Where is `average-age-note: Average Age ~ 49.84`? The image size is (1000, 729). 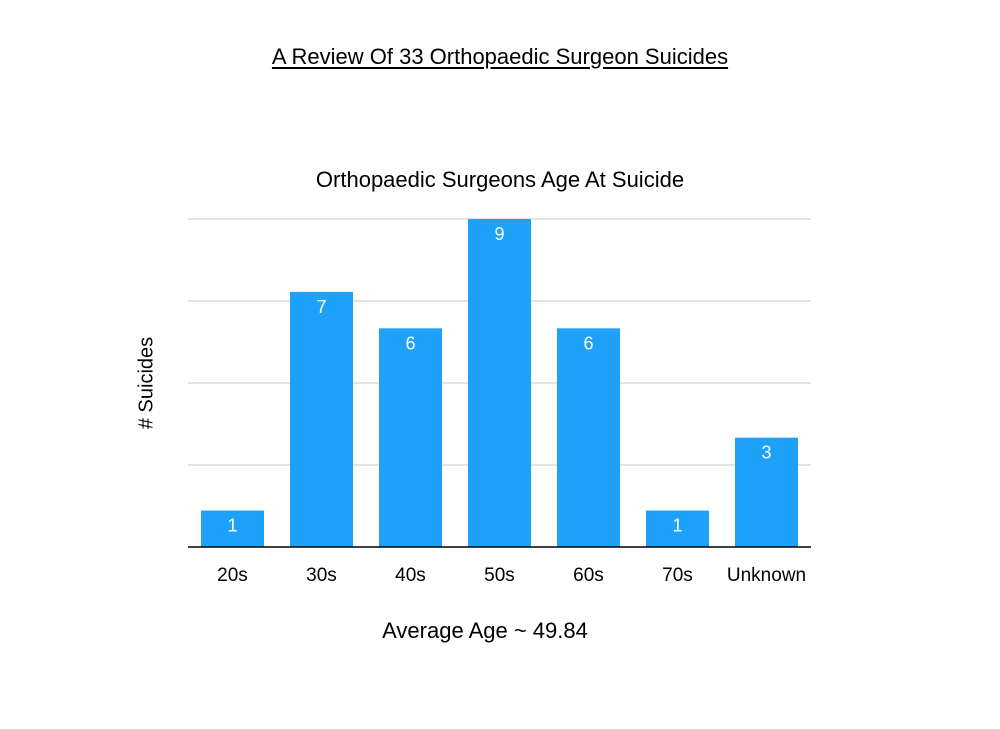 average-age-note: Average Age ~ 49.84 is located at coordinates (485, 630).